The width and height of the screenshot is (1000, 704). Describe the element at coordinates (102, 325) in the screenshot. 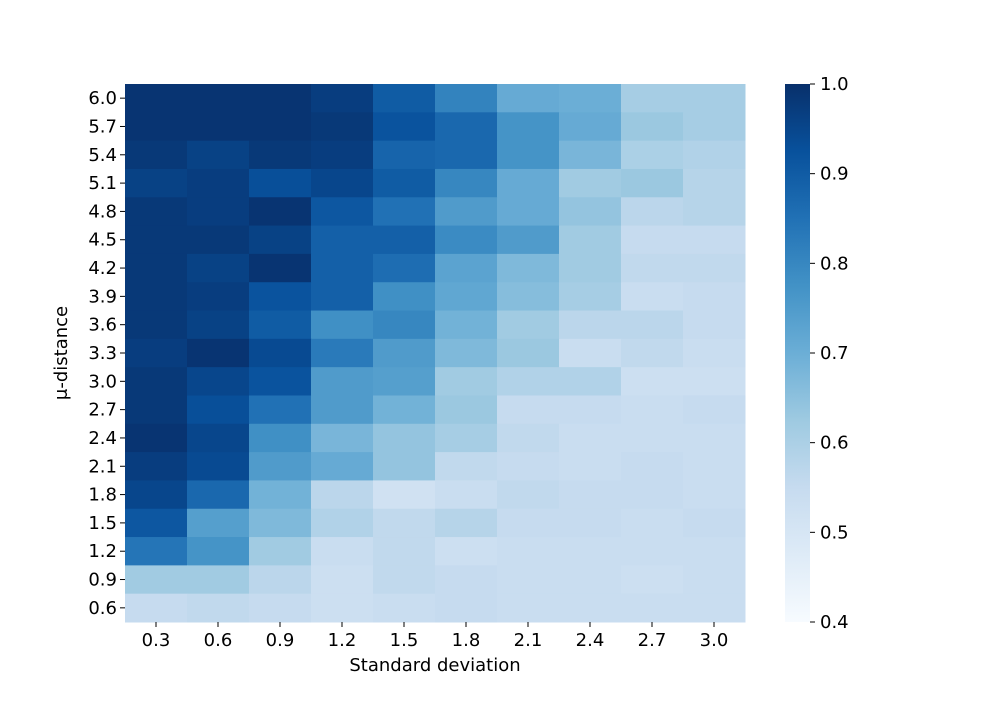

I see `y-tick-label: 3.6` at that location.